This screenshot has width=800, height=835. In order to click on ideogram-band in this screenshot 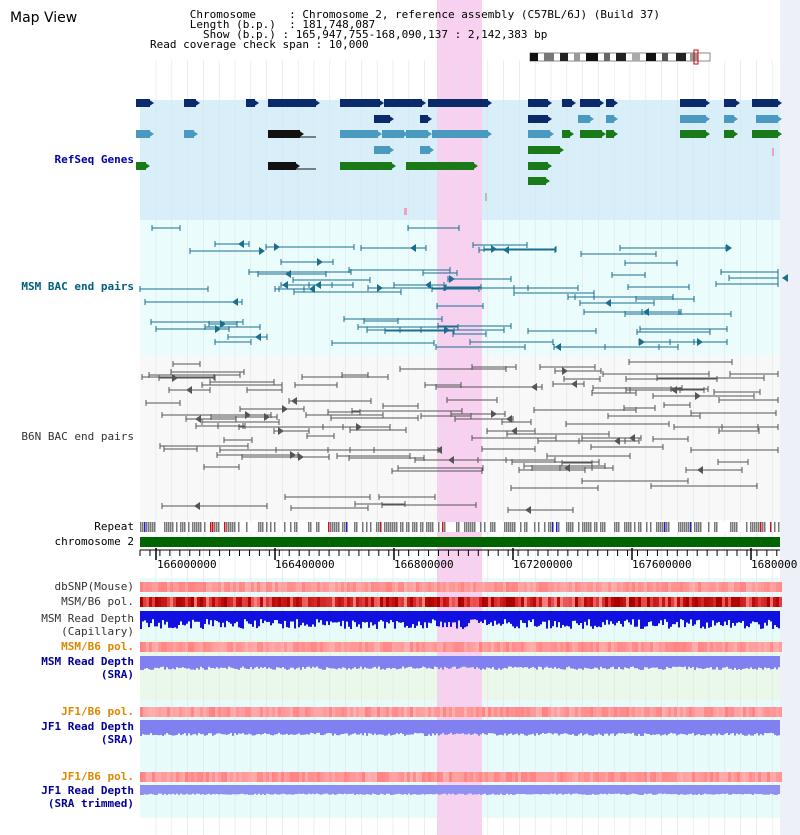, I will do `click(665, 57)`.